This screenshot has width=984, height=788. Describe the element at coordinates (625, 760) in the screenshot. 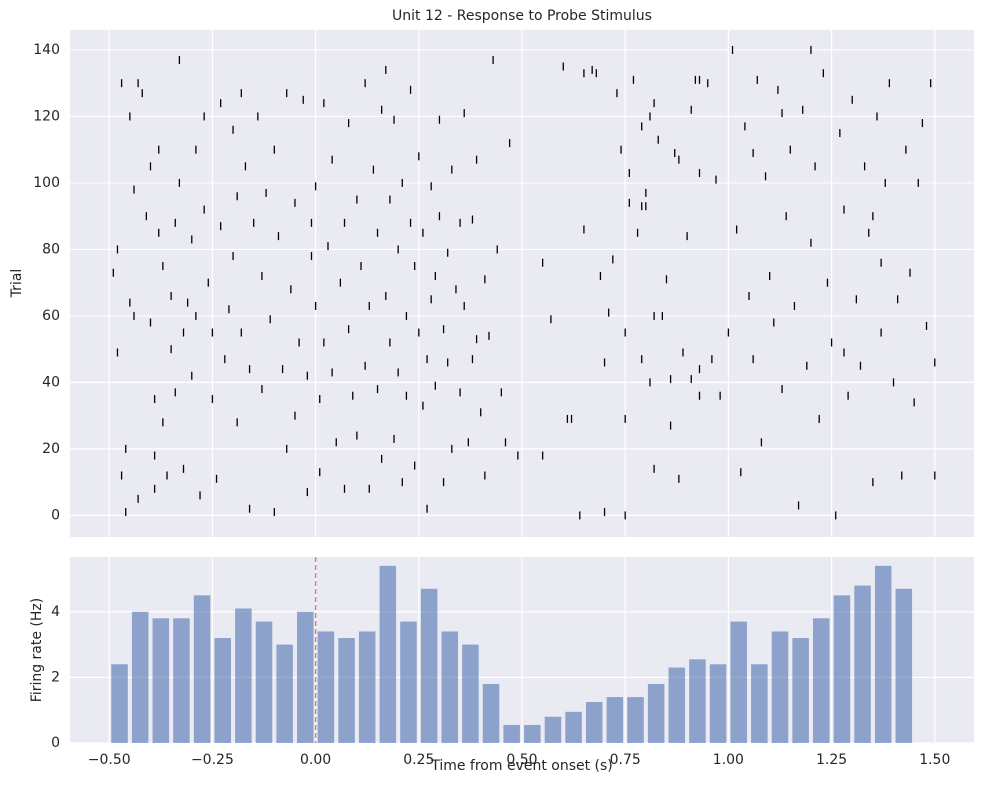

I see `x-tick-label: 0.75` at that location.